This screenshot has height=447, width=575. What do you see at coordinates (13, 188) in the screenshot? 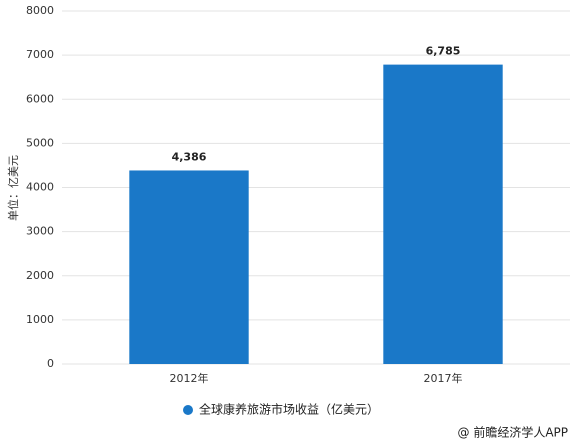
I see `y-axis-label: 单位：亿美元` at bounding box center [13, 188].